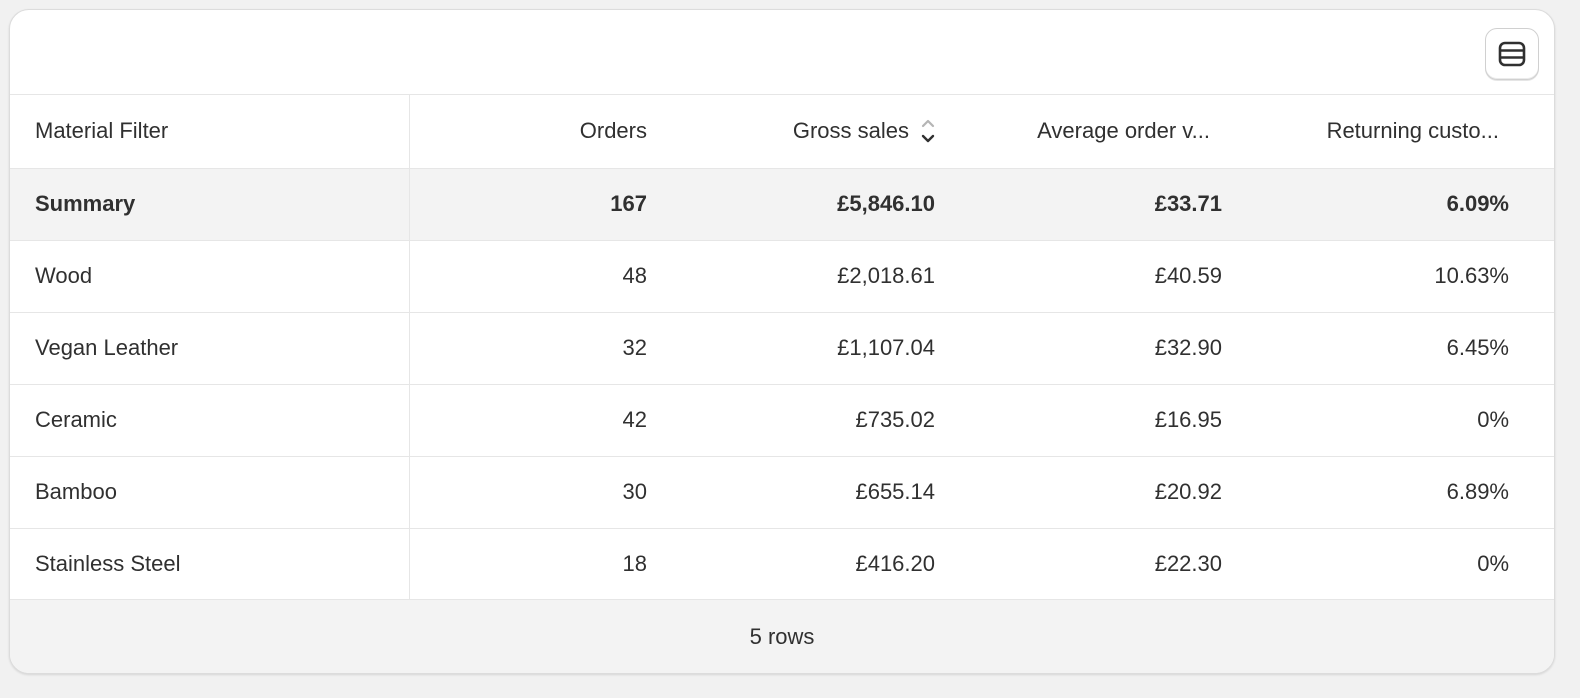  Describe the element at coordinates (1367, 276) in the screenshot. I see `row-returning-customers: 10.63%` at that location.